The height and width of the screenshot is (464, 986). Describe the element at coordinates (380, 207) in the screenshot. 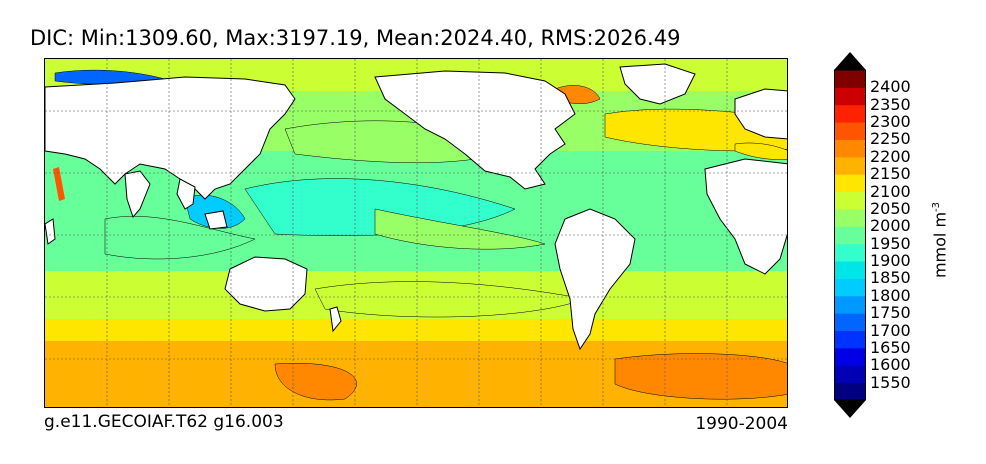

I see `tropical-pacific-tongue` at that location.